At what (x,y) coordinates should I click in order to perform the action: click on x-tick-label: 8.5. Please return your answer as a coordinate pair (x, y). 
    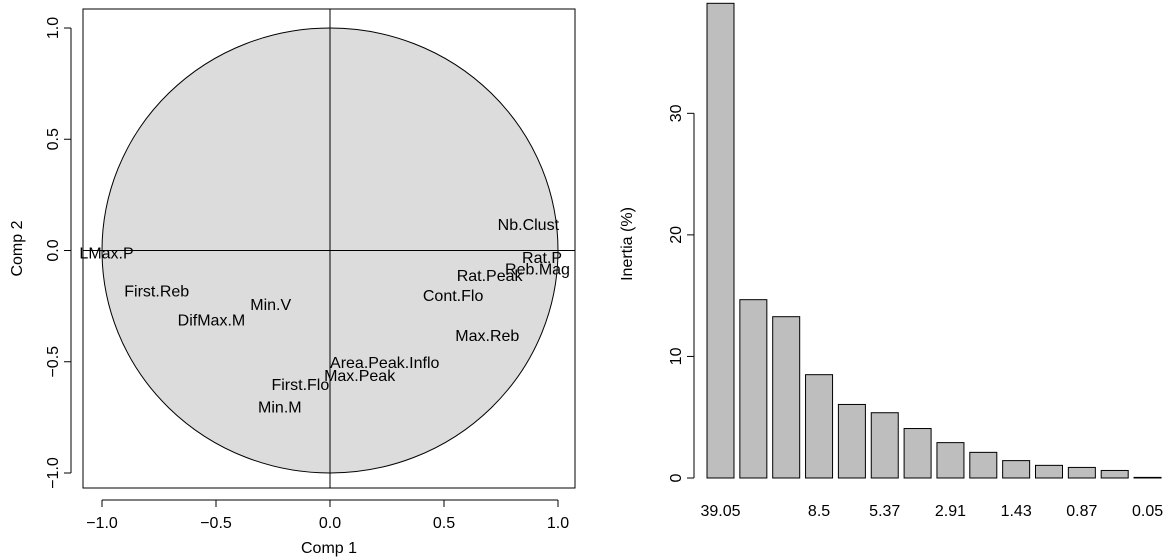
    Looking at the image, I should click on (819, 511).